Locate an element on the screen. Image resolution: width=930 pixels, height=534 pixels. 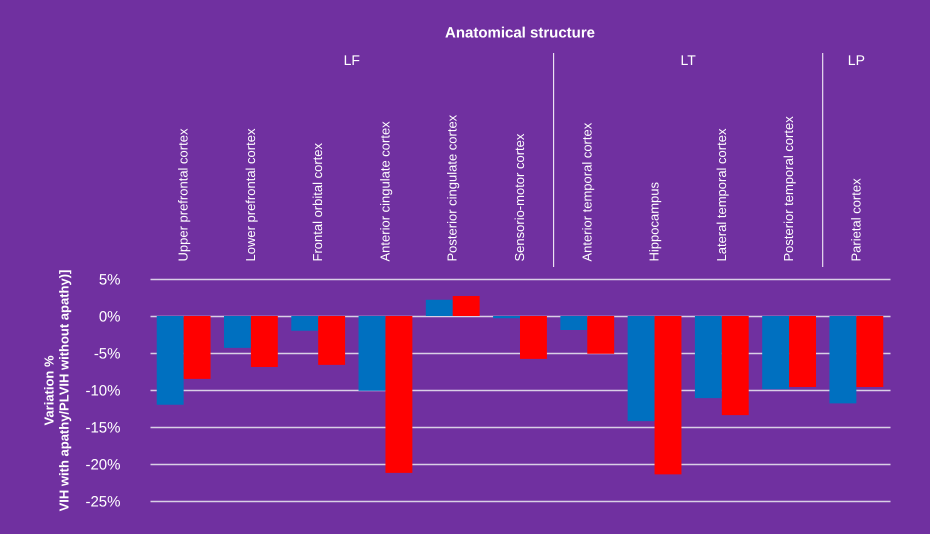
chart-title: Anatomical structure is located at coordinates (520, 33).